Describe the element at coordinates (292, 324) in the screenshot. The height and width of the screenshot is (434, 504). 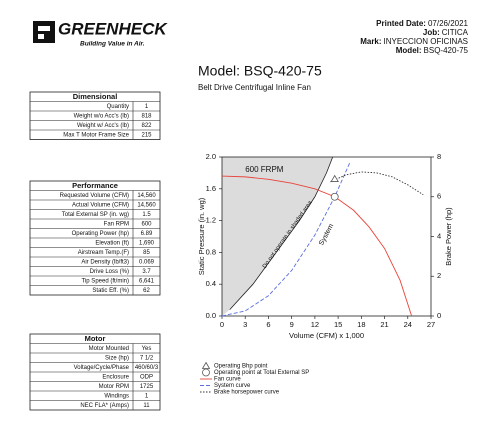
I see `x-tick-label: 9` at that location.